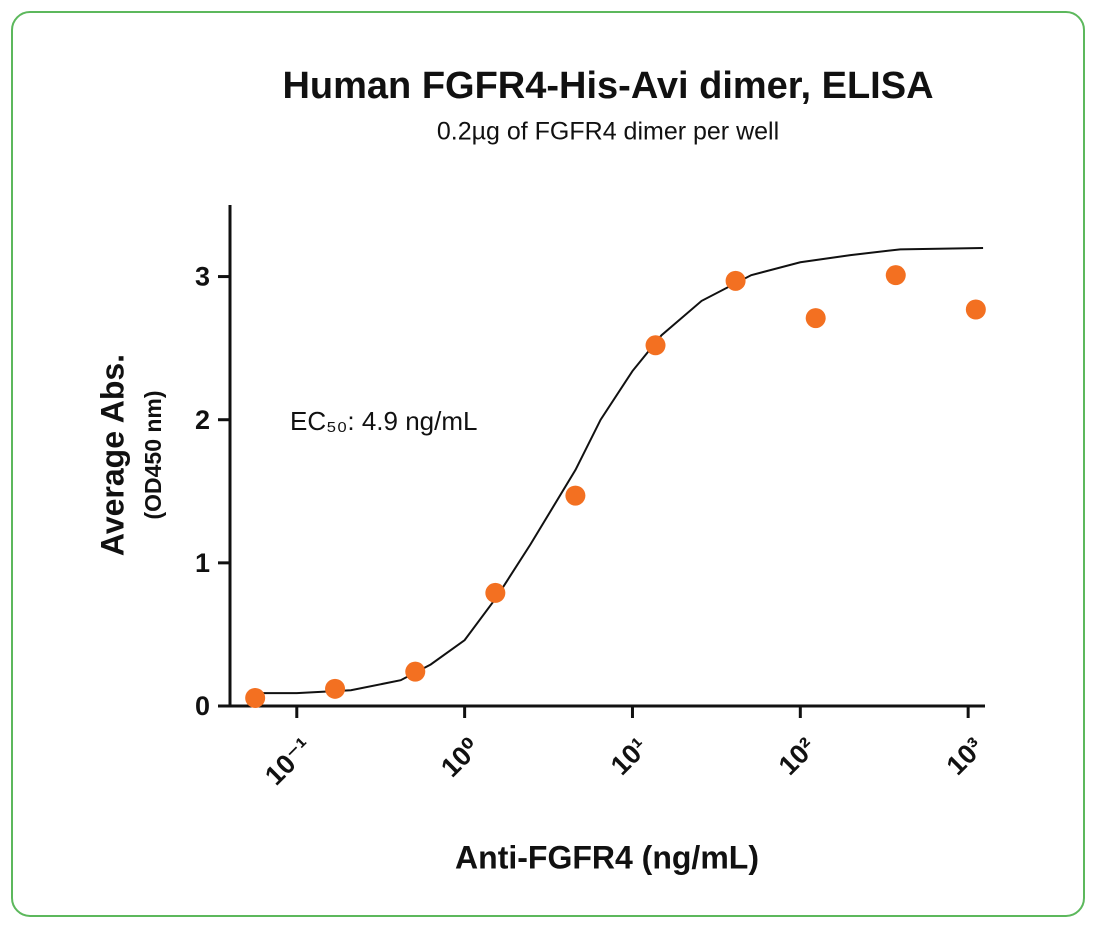  Describe the element at coordinates (608, 132) in the screenshot. I see `chart-subtitle: 0.2µg of FGFR4 dimer per well` at that location.